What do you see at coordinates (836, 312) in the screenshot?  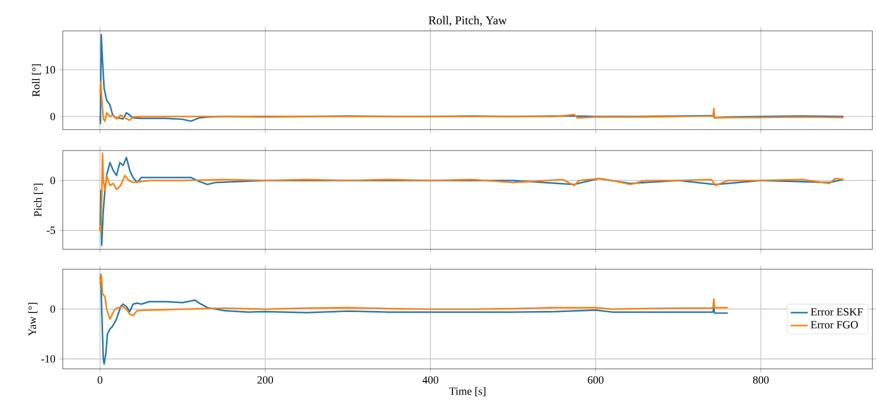 I see `legend-label: Error ESKF` at bounding box center [836, 312].